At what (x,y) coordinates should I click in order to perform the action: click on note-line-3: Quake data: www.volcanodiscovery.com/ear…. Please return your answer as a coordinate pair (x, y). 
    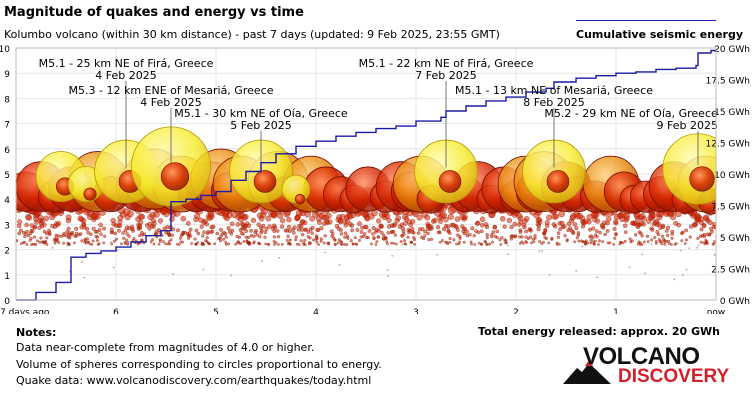
    Looking at the image, I should click on (194, 380).